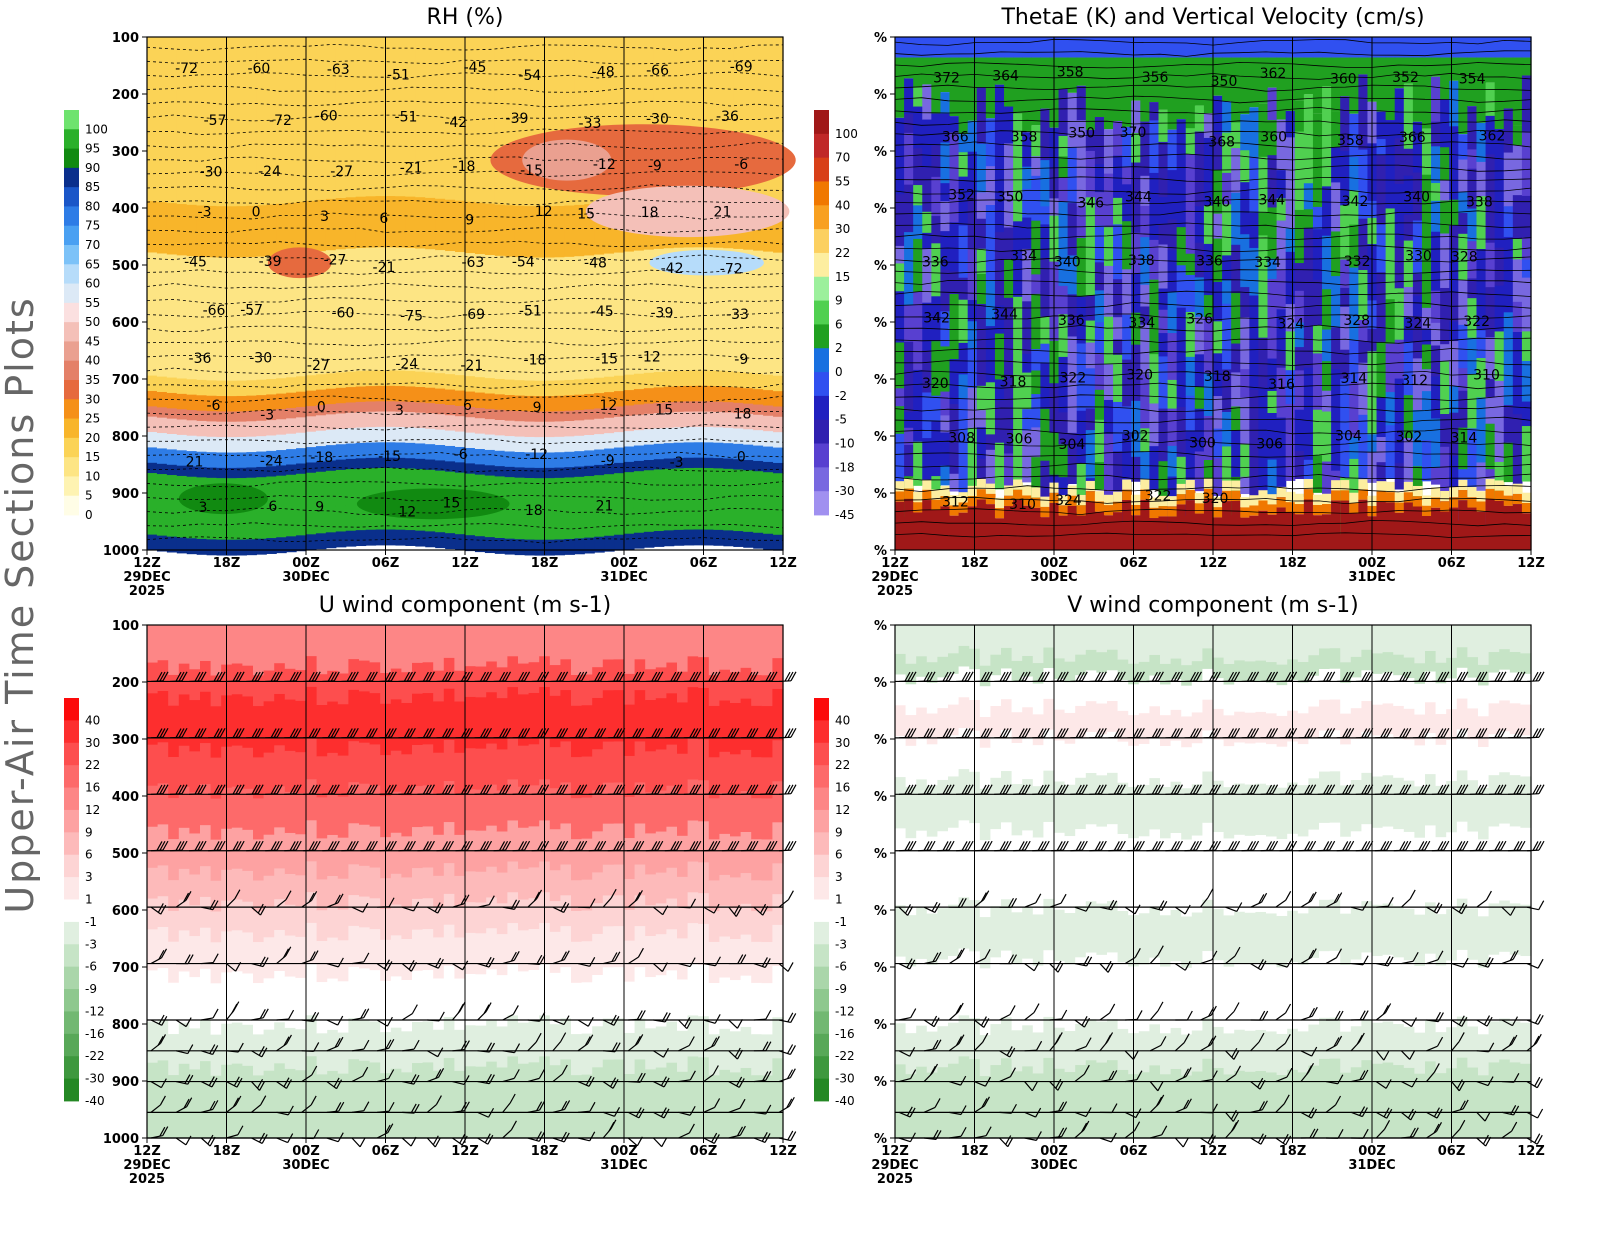 The image size is (1600, 1236). Describe the element at coordinates (1372, 563) in the screenshot. I see `thetae-time-tick-label: 00Z` at that location.